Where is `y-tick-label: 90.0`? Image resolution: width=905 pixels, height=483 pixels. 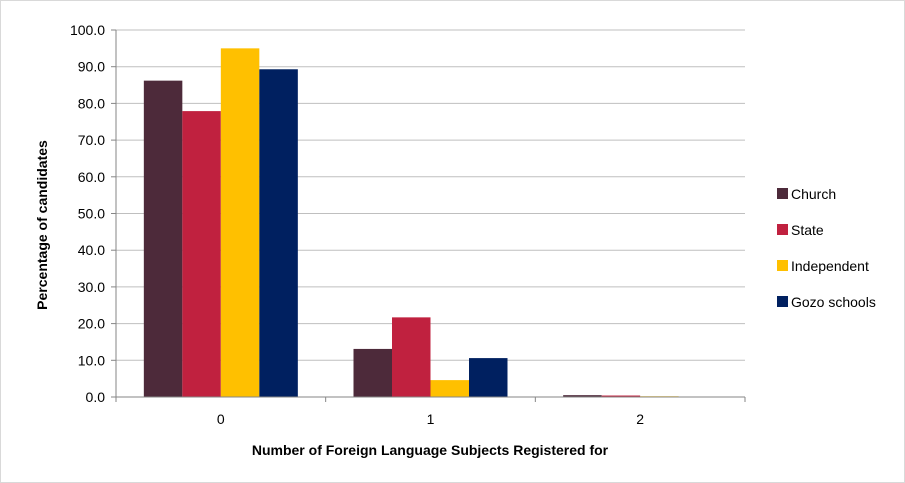
y-tick-label: 90.0 is located at coordinates (91, 67).